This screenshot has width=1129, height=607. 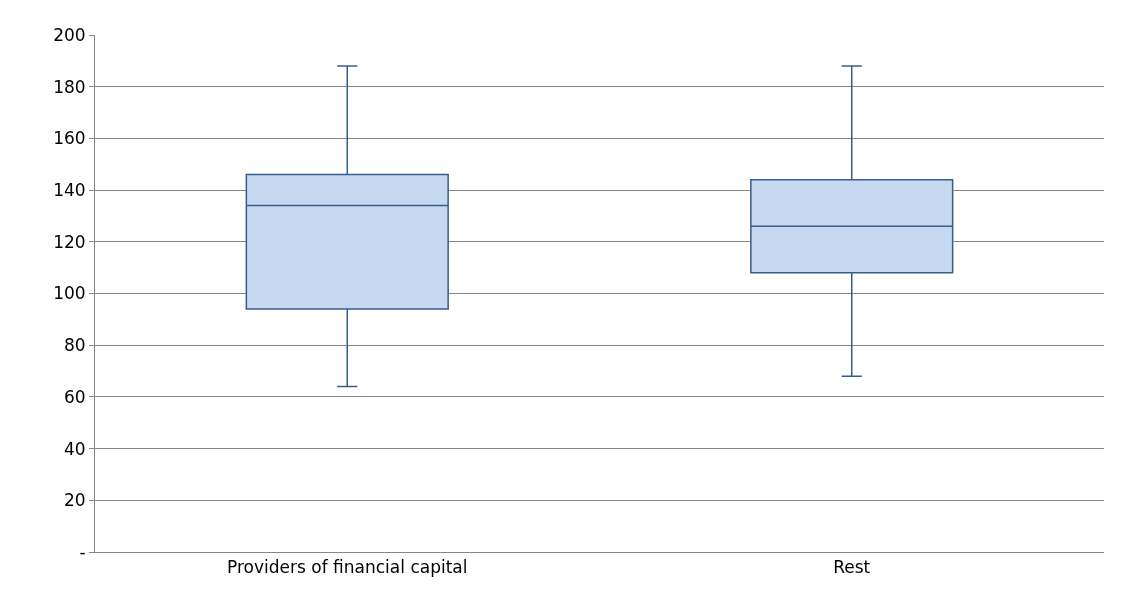 What do you see at coordinates (74, 345) in the screenshot?
I see `y-tick-label: 80` at bounding box center [74, 345].